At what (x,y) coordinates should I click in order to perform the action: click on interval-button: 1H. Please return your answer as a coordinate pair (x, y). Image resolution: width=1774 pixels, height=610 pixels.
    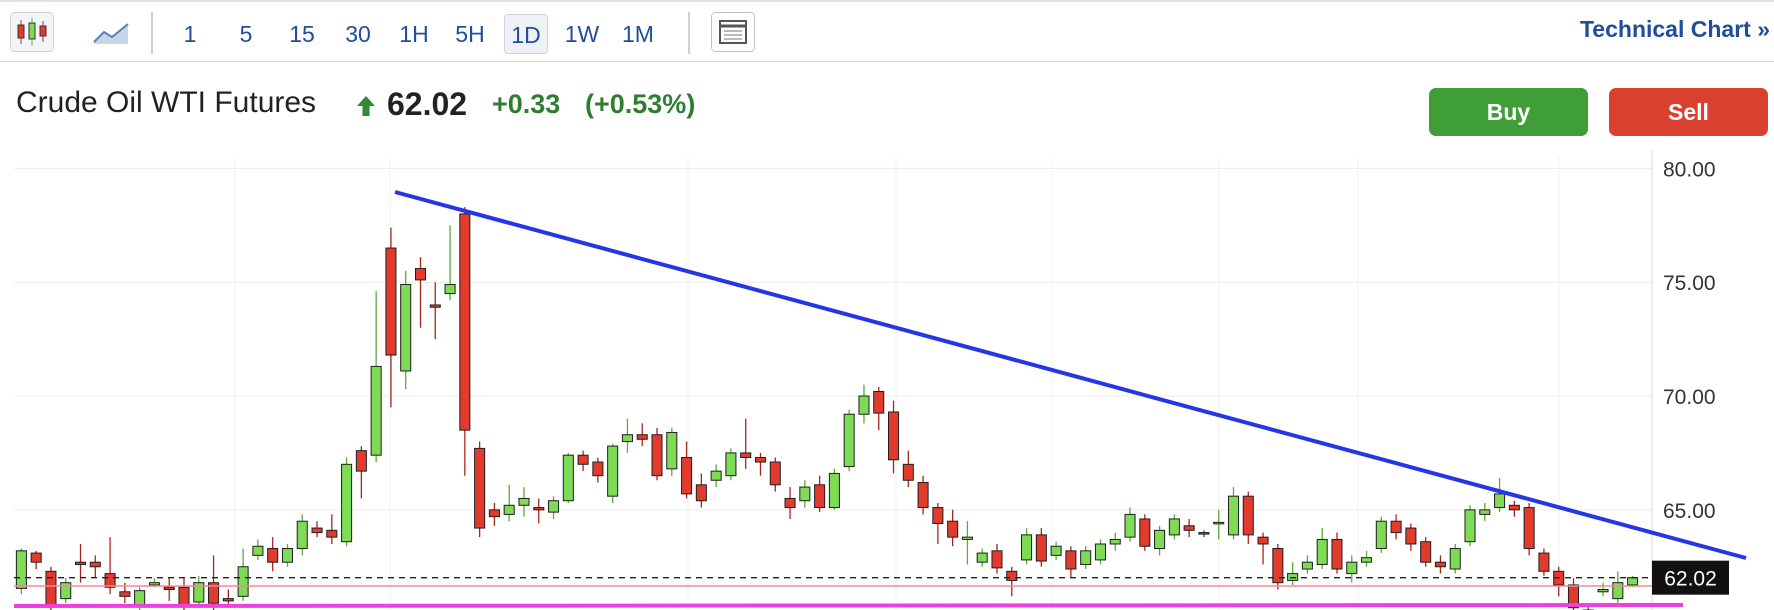
    Looking at the image, I should click on (414, 34).